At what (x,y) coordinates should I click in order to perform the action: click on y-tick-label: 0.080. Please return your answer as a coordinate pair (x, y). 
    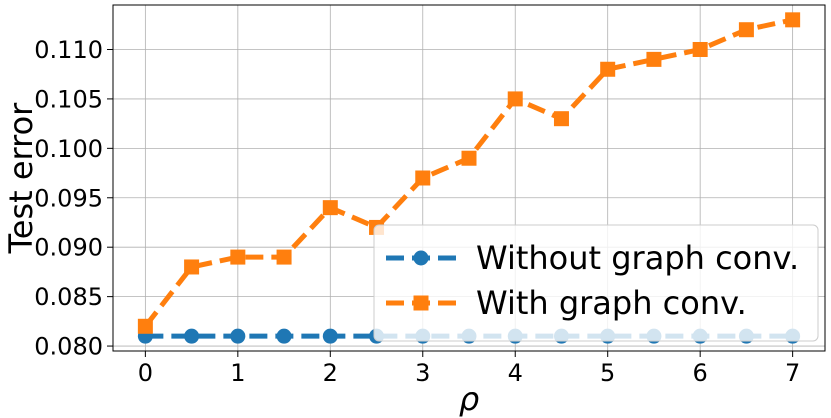
    Looking at the image, I should click on (68, 347).